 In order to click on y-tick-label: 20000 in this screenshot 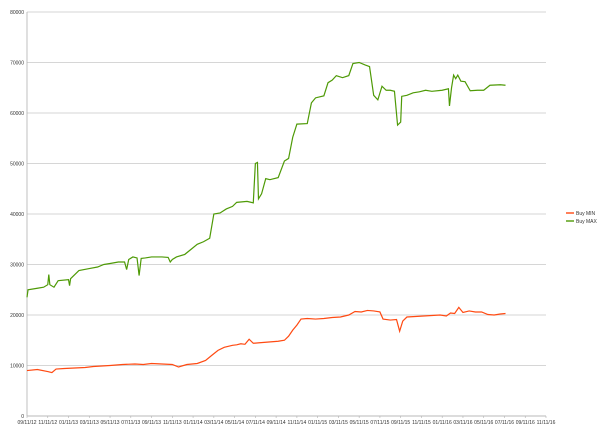, I will do `click(17, 316)`.